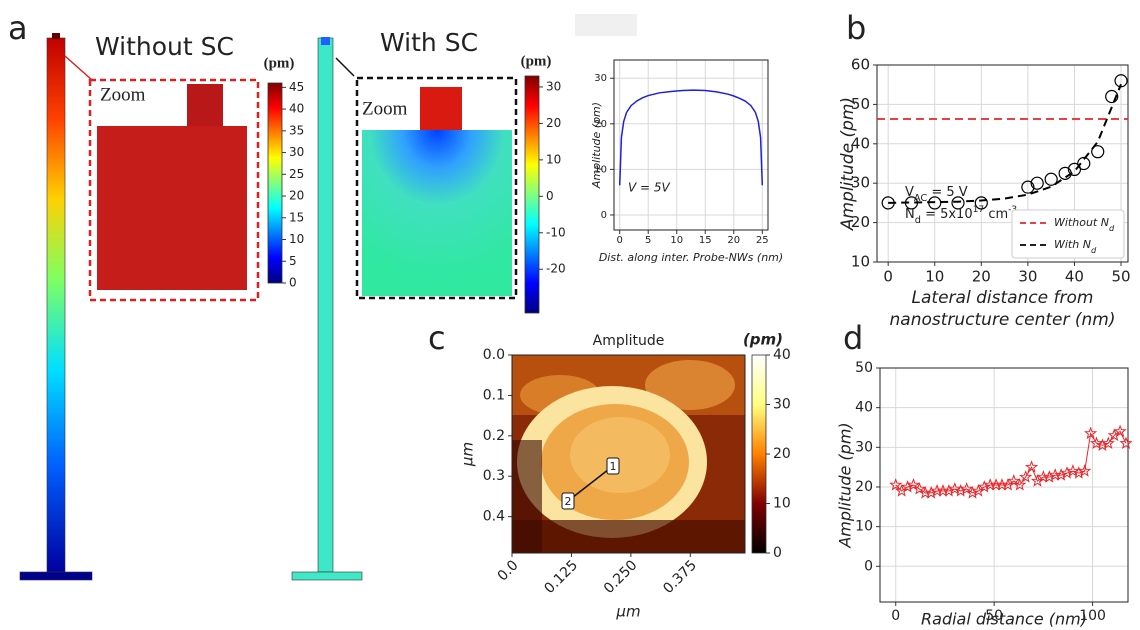  What do you see at coordinates (860, 65) in the screenshot?
I see `y-tick-label: 60` at bounding box center [860, 65].